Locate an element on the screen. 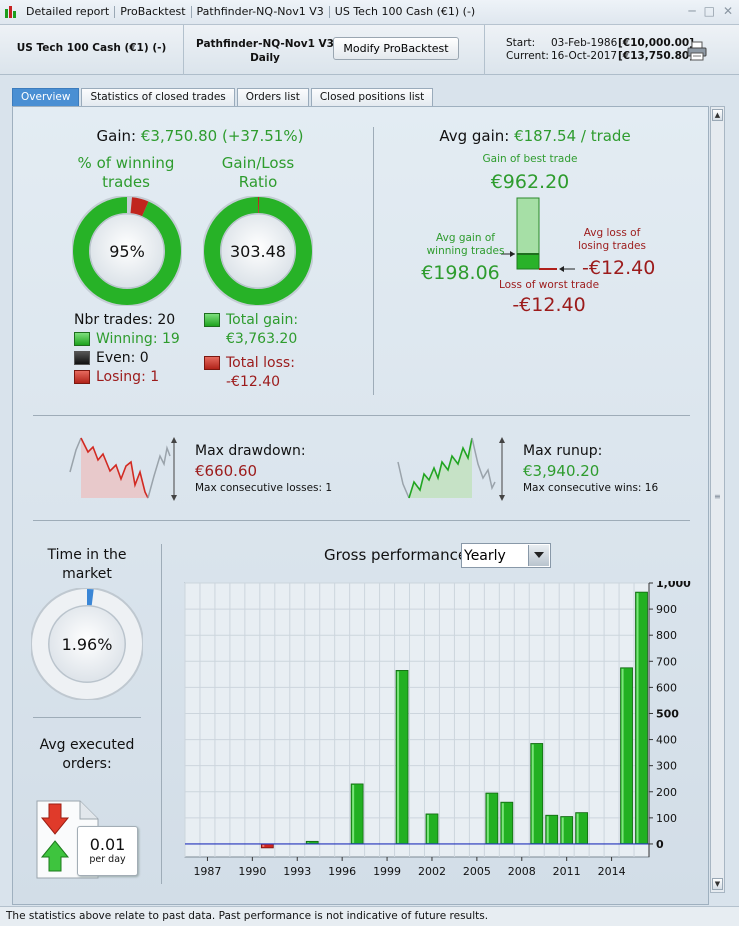 This screenshot has width=739, height=926. current-date: 16-Oct-2017 is located at coordinates (584, 56).